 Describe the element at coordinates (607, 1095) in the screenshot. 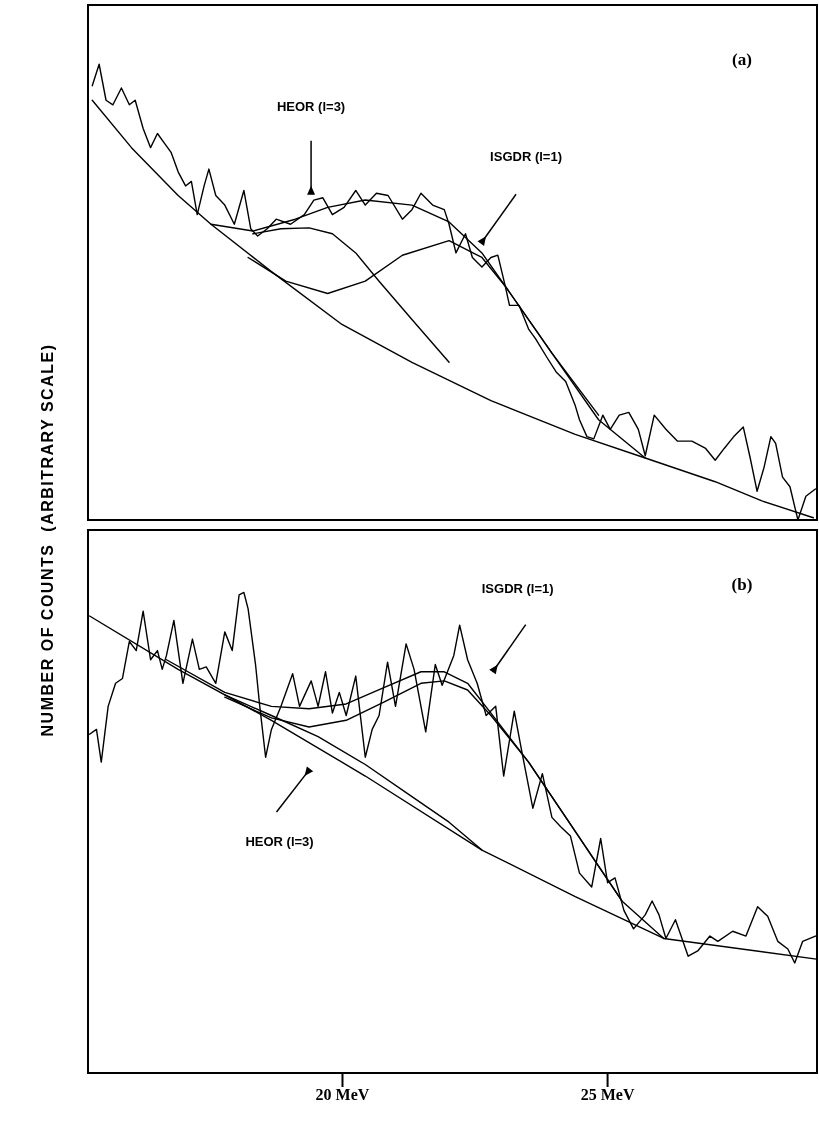

I see `x-tick-label: 25 MeV` at that location.